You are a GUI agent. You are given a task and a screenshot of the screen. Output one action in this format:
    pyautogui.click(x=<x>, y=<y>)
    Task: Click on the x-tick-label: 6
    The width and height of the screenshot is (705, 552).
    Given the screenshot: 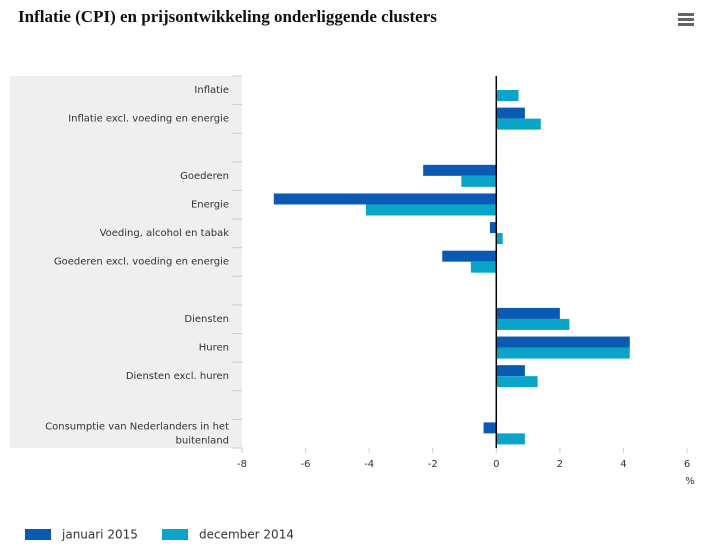 What is the action you would take?
    pyautogui.click(x=687, y=464)
    